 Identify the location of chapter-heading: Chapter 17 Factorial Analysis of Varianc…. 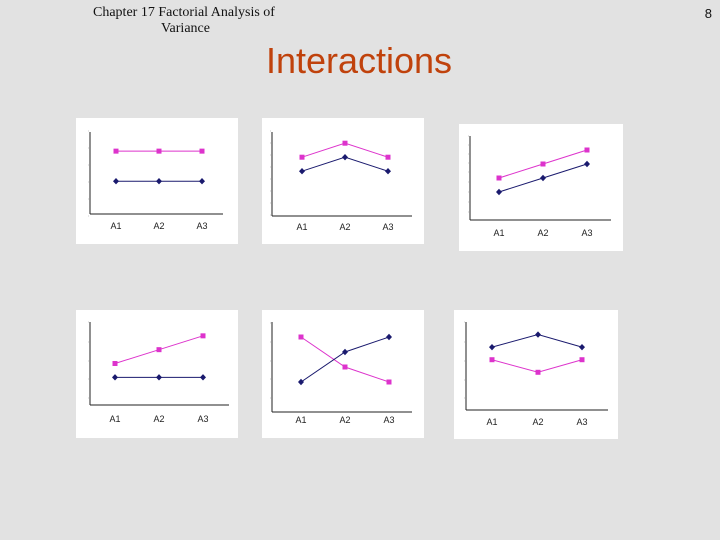
(198, 21).